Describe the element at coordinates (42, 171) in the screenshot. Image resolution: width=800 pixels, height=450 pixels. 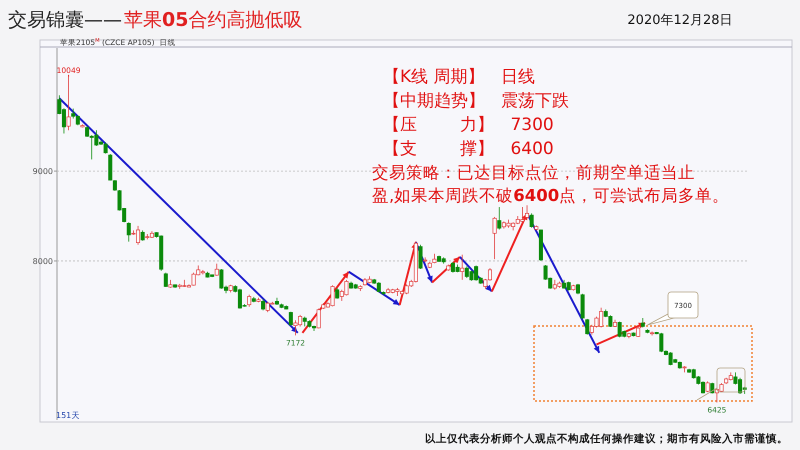
I see `y-tick-label: 9000` at that location.